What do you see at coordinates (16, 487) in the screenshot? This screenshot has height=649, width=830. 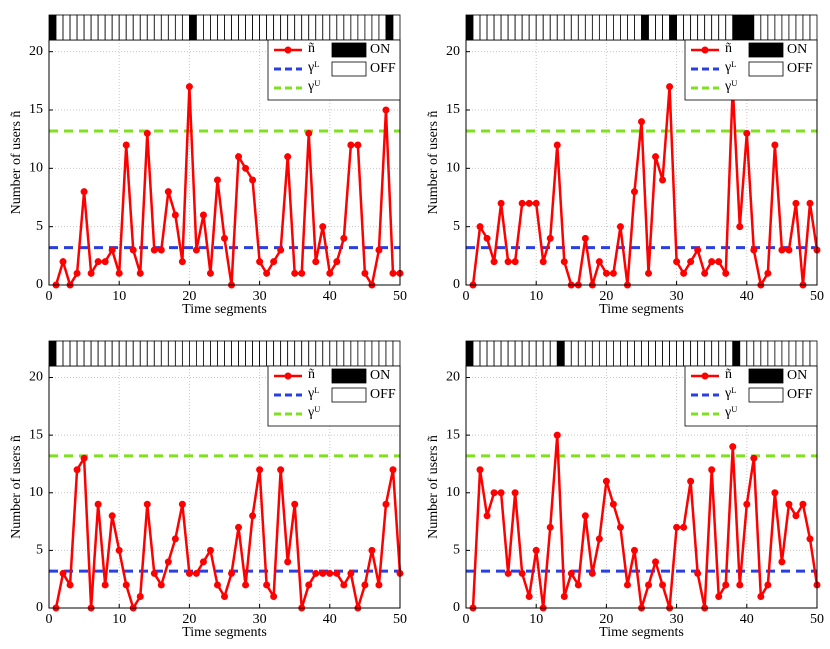 I see `y-axis-label: Number of users ñ` at bounding box center [16, 487].